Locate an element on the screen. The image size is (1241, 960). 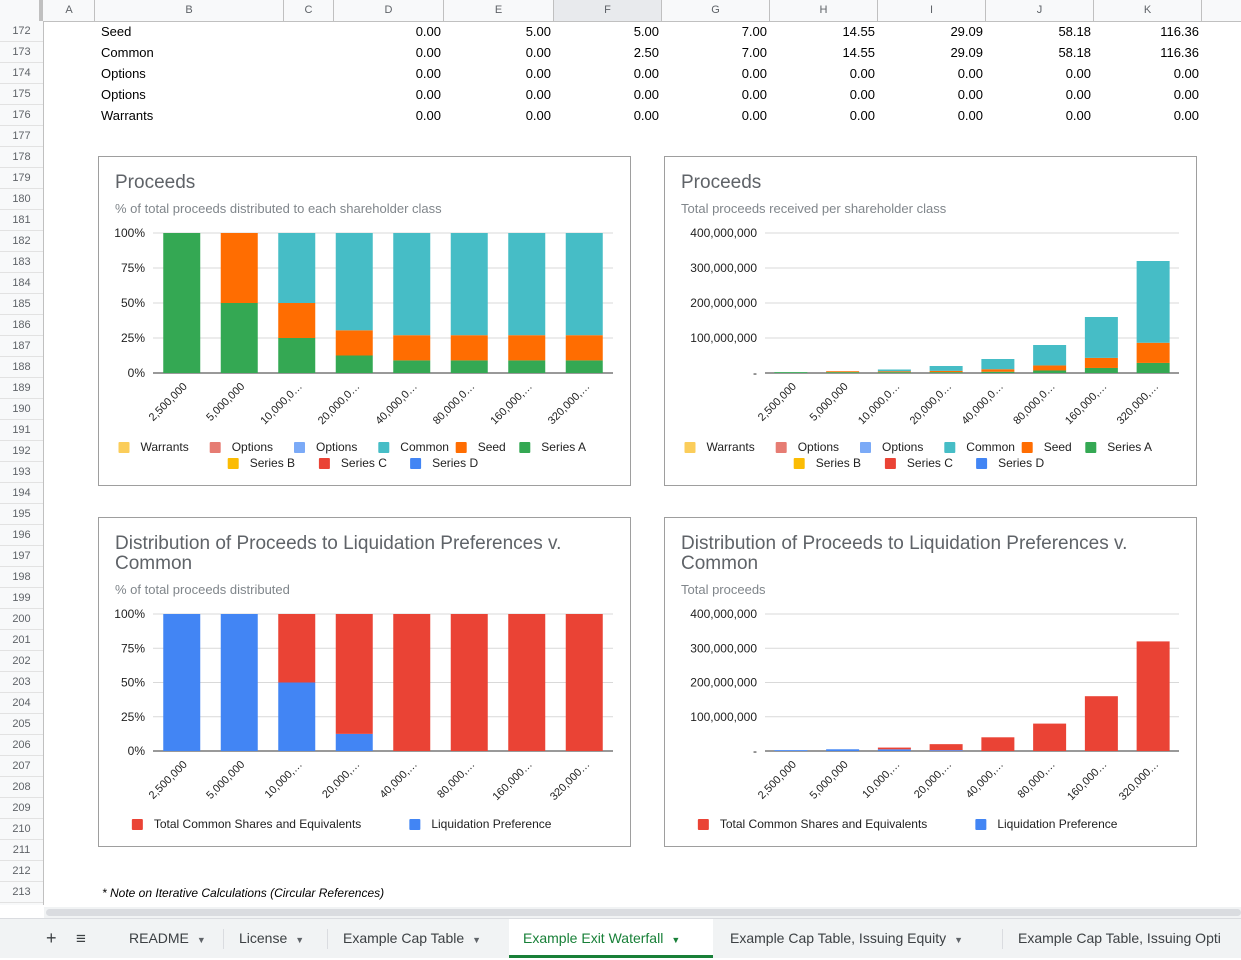
row-header-188: 188 is located at coordinates (21, 367).